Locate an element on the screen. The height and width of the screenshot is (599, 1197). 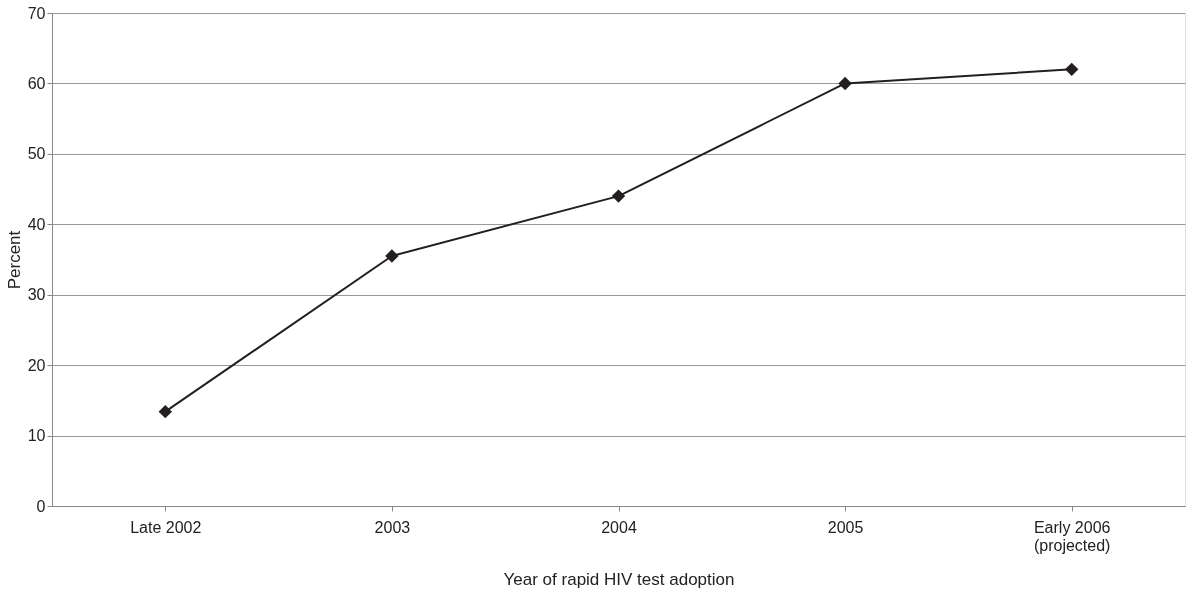
y-tick-label: 70 is located at coordinates (36, 13).